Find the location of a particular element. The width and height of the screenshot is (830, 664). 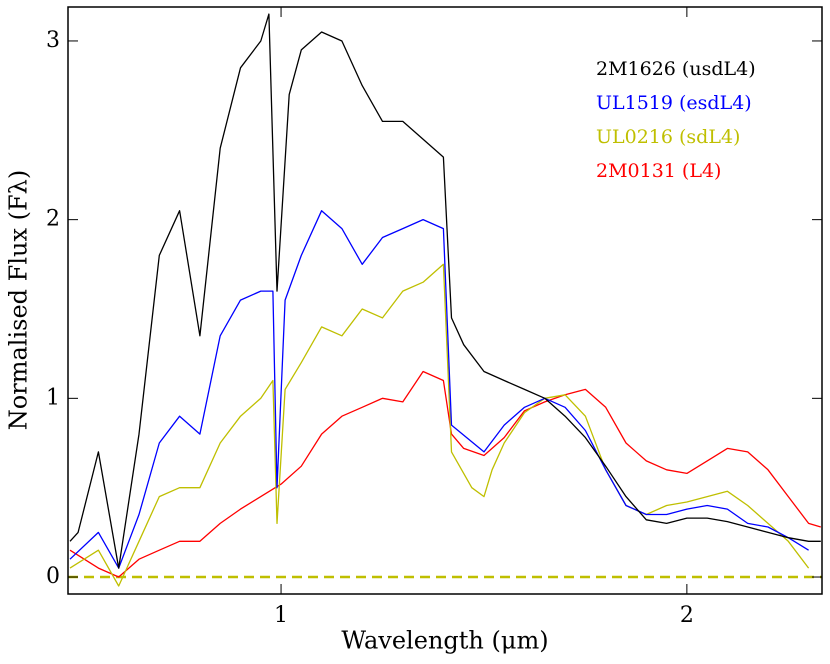

y-axis-label: Normalised Flux (Fλ) is located at coordinates (19, 300).